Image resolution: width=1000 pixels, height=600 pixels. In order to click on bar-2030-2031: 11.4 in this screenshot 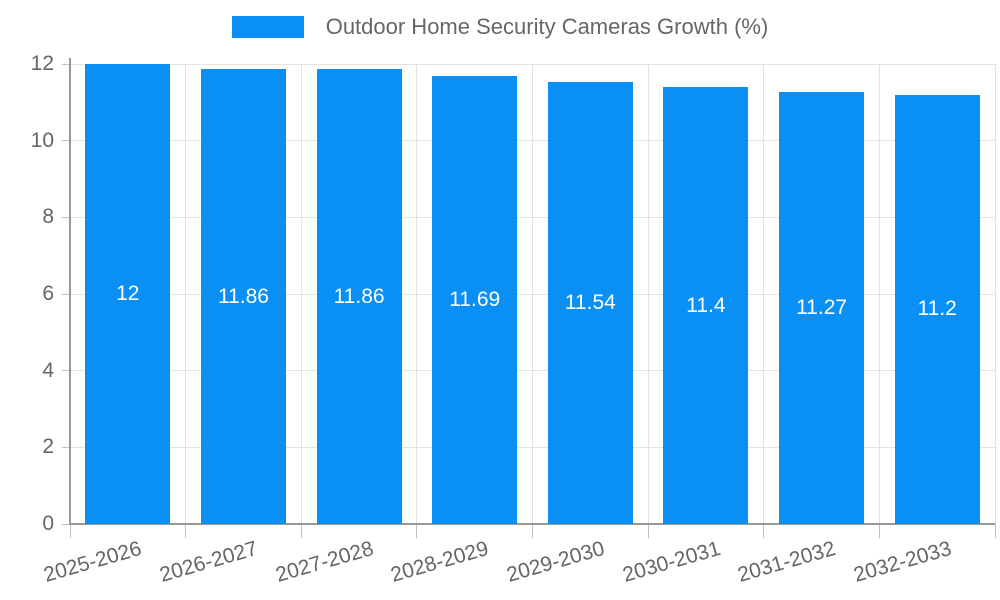, I will do `click(706, 305)`.